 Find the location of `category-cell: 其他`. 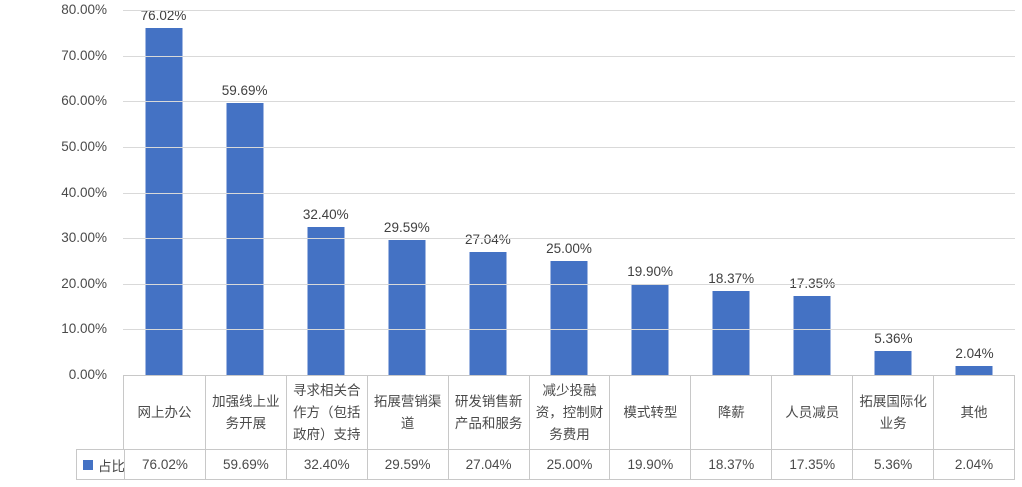

category-cell: 其他 is located at coordinates (973, 412).